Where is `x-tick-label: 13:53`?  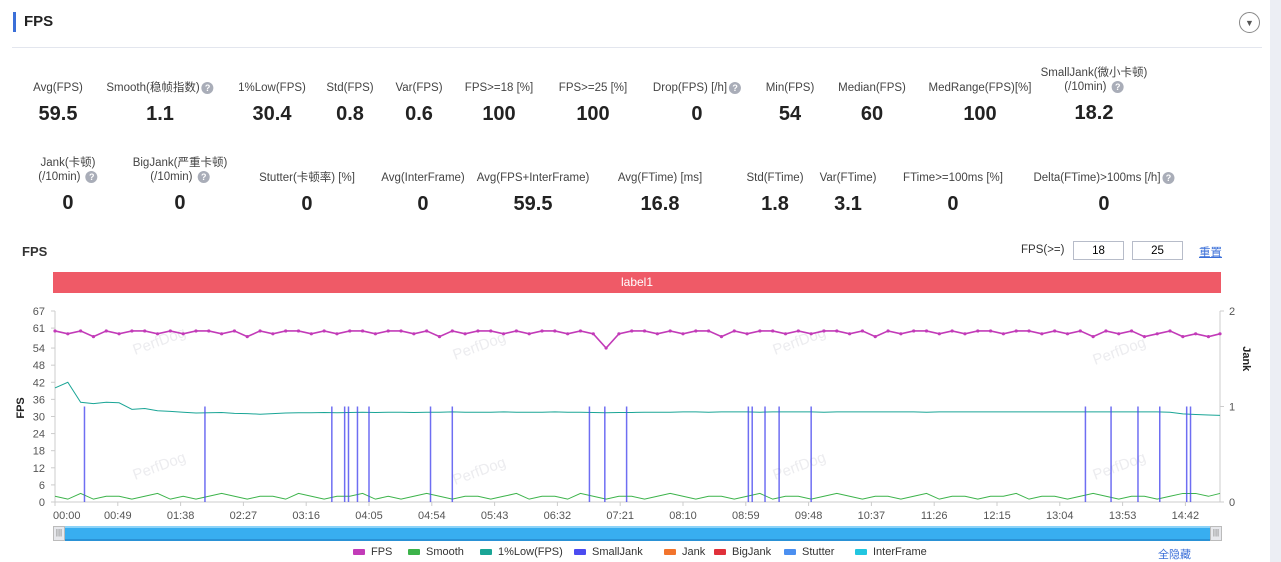
x-tick-label: 13:53 is located at coordinates (1123, 516).